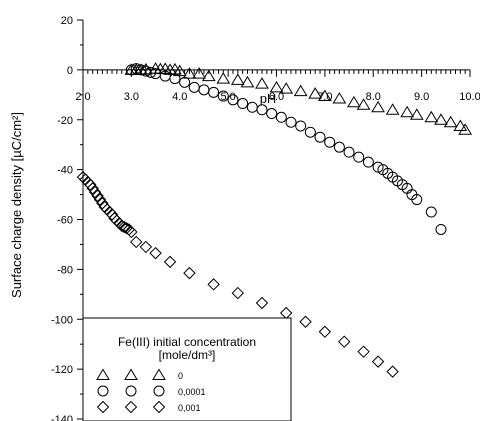 The image size is (480, 421). I want to click on y-tick-label: 0, so click(70, 71).